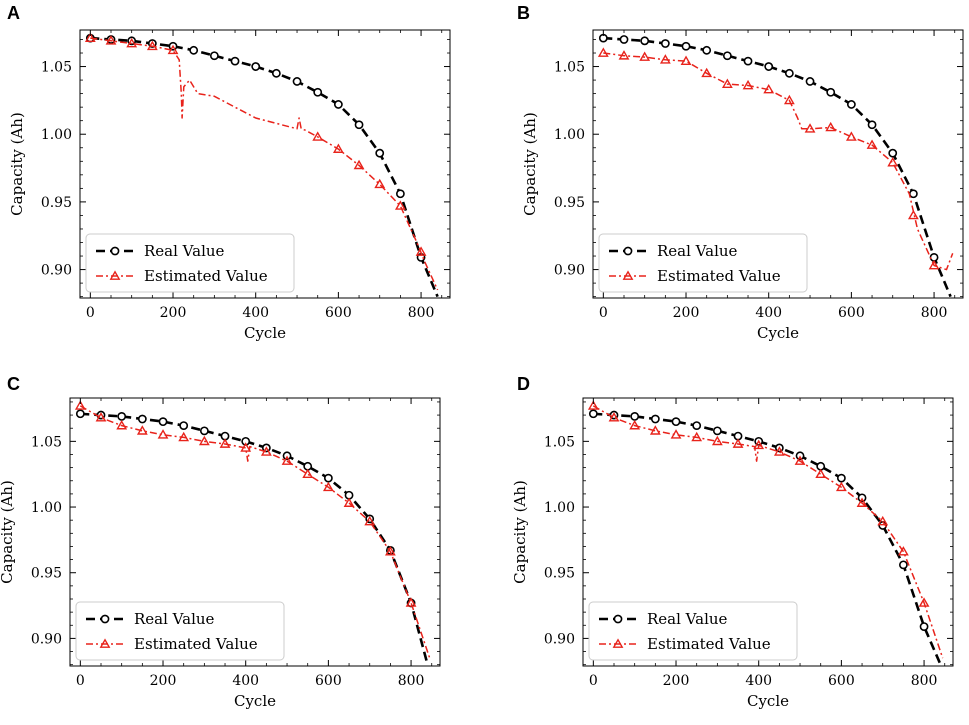  What do you see at coordinates (768, 701) in the screenshot?
I see `x-axis-label: Cycle` at bounding box center [768, 701].